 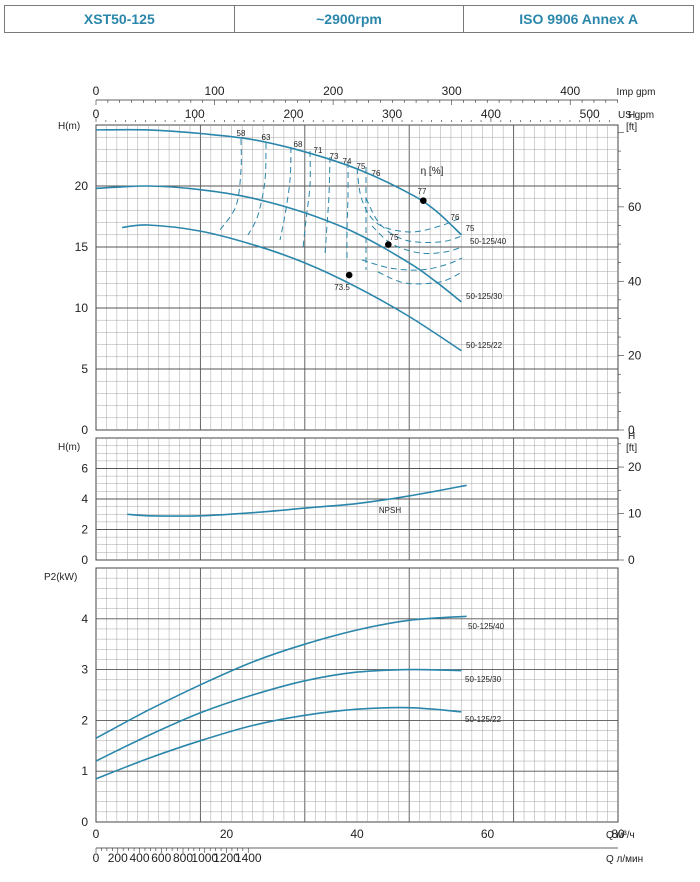 What do you see at coordinates (139, 858) in the screenshot?
I see `lmin-tick-label: 400` at bounding box center [139, 858].